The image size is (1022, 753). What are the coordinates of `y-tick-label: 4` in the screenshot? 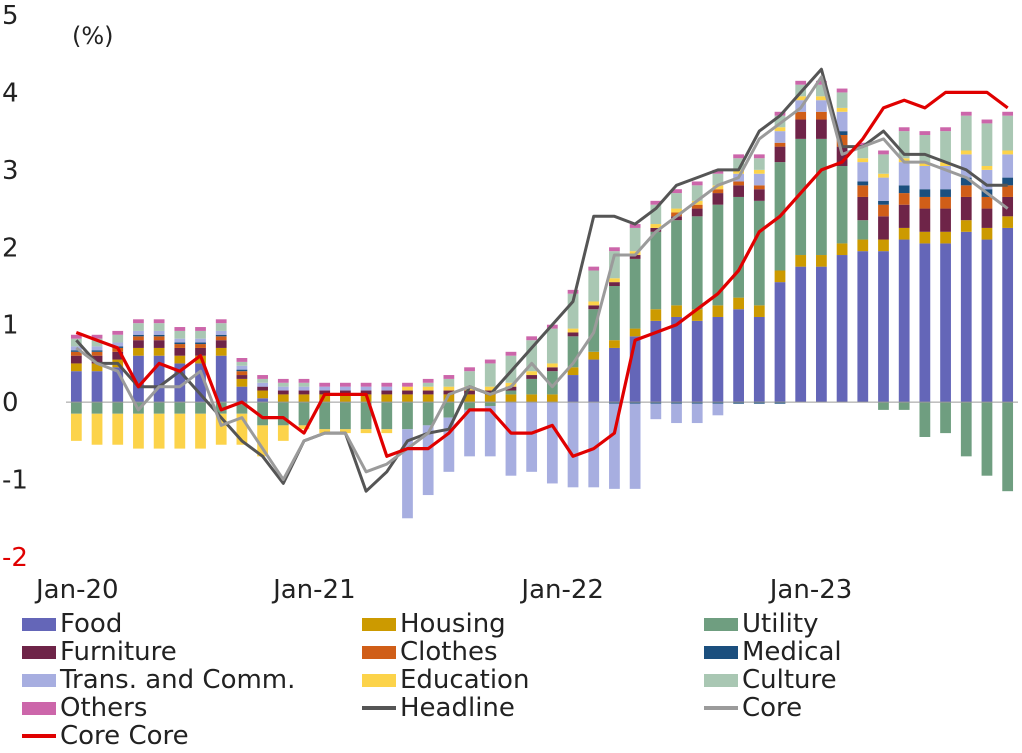 It's located at (10, 93).